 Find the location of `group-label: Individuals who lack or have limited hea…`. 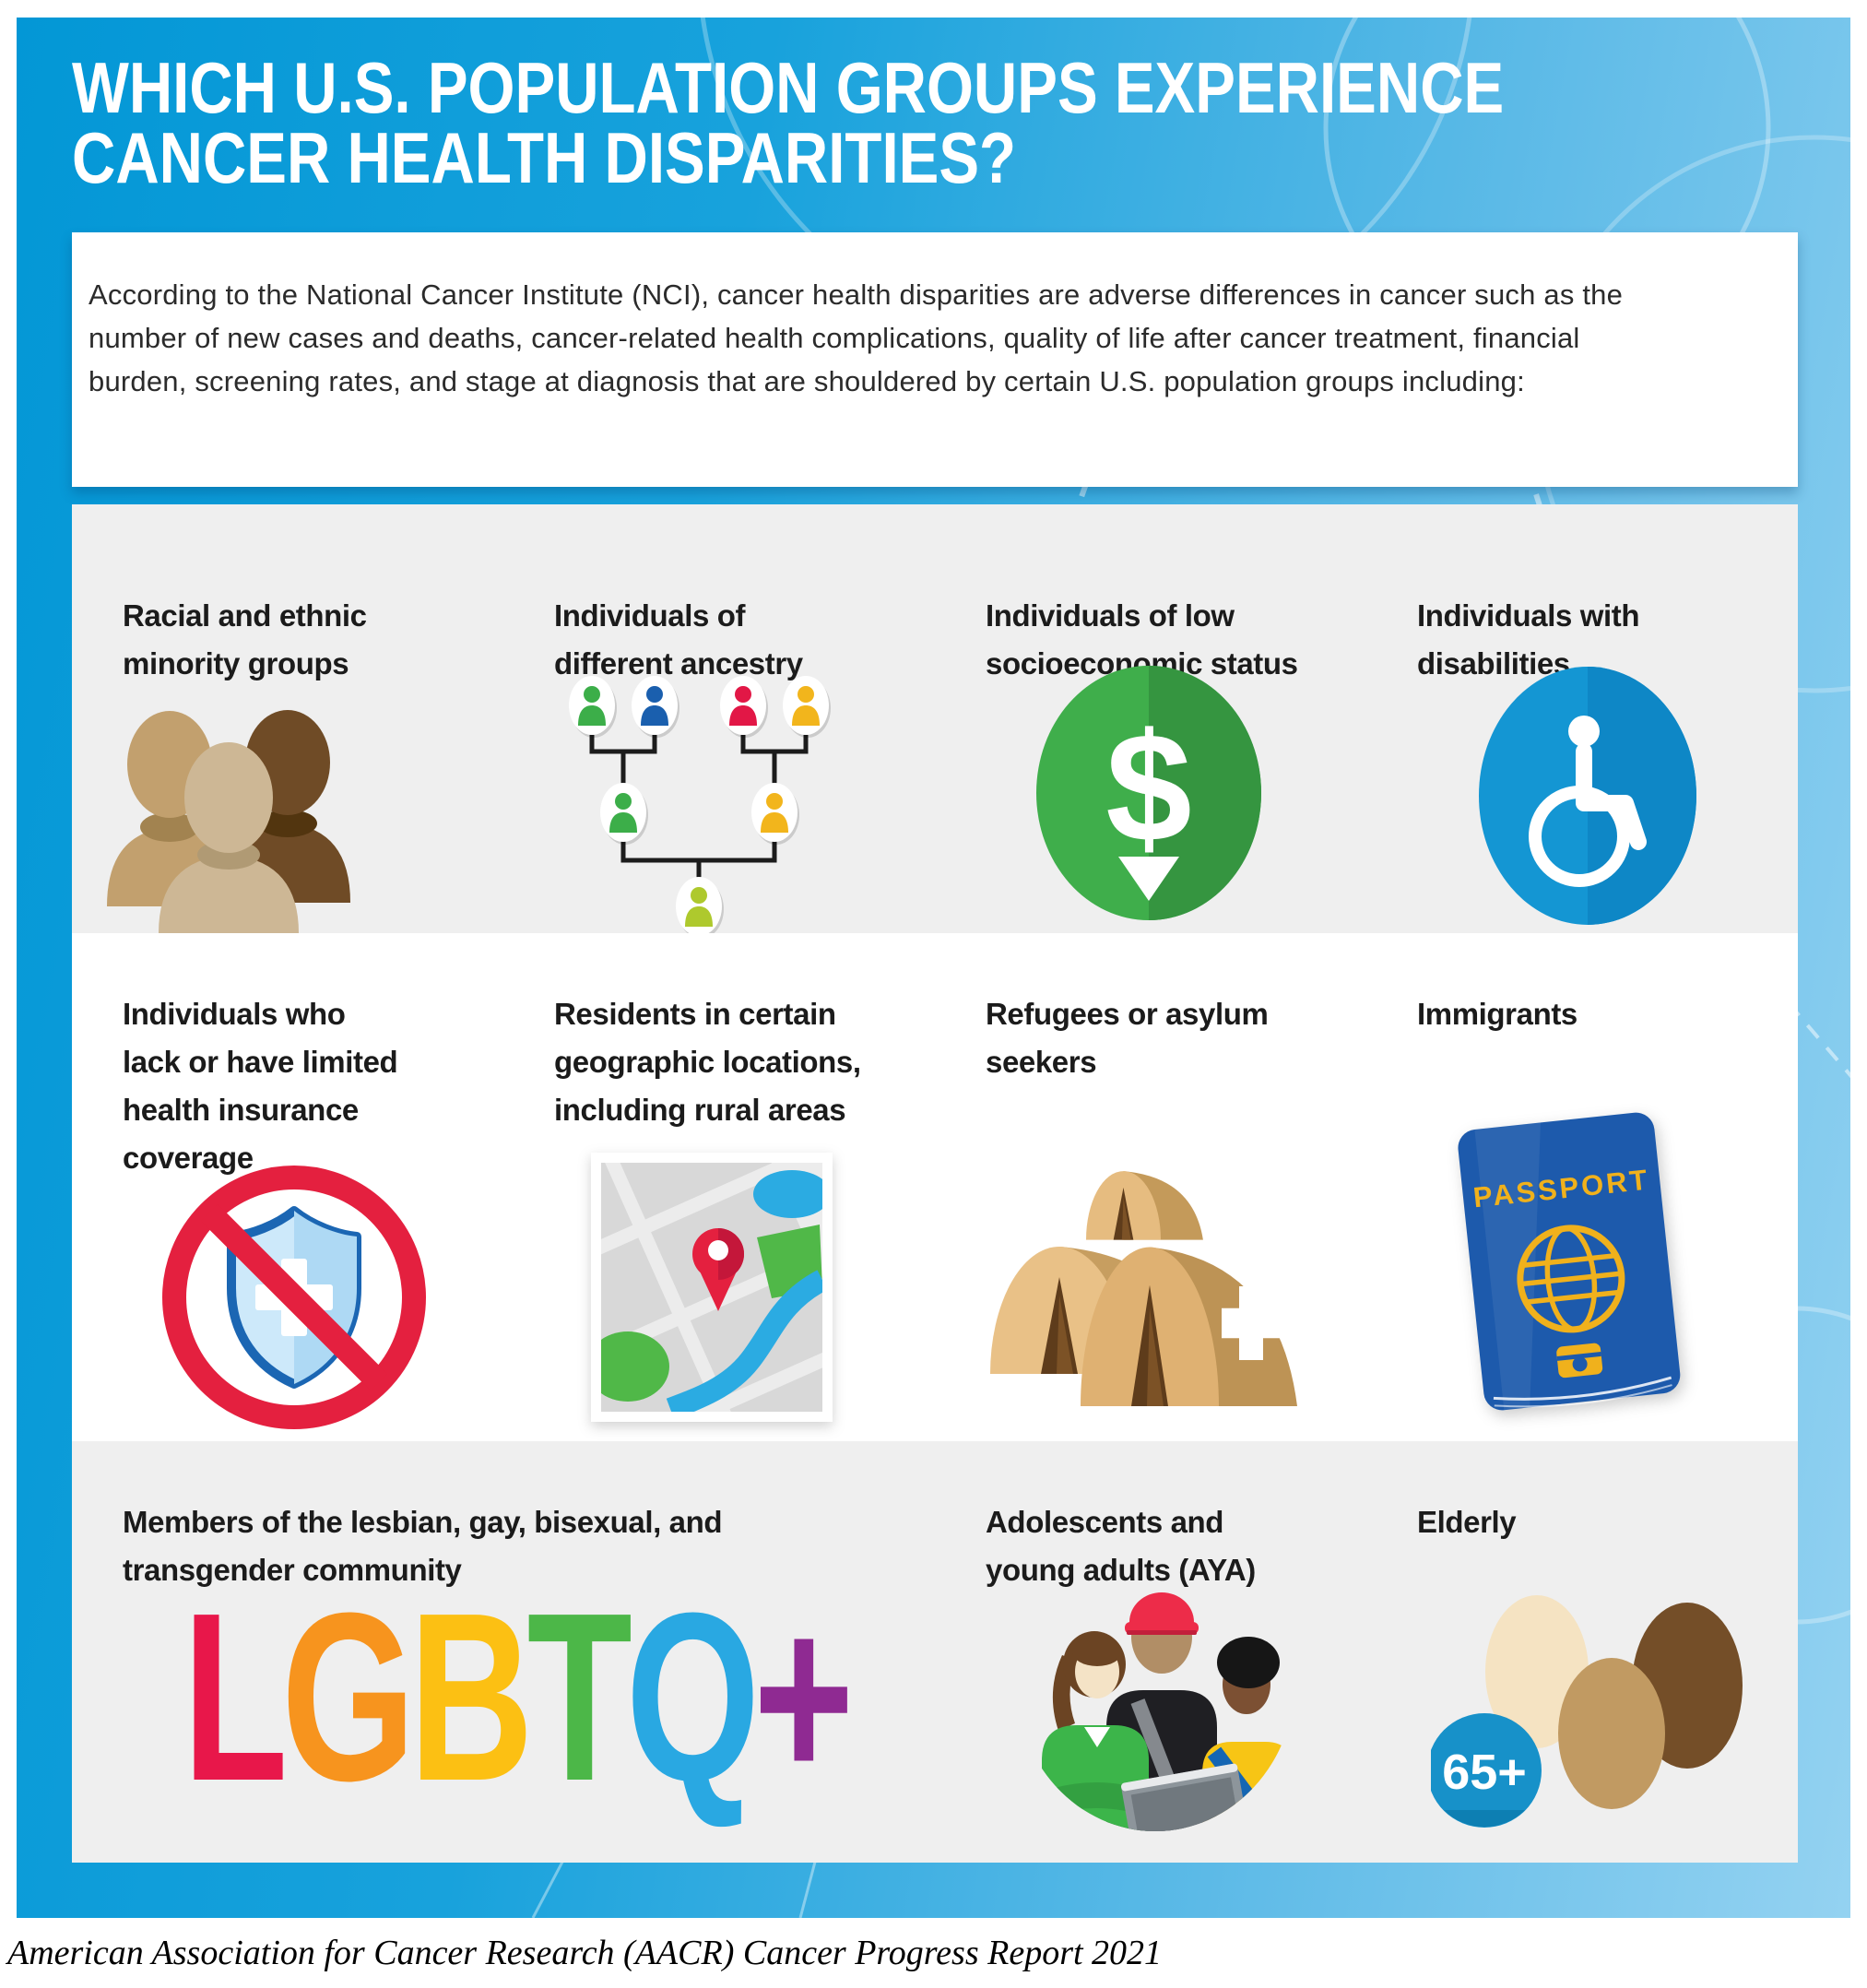

group-label: Individuals who lack or have limited hea… is located at coordinates (260, 1086).